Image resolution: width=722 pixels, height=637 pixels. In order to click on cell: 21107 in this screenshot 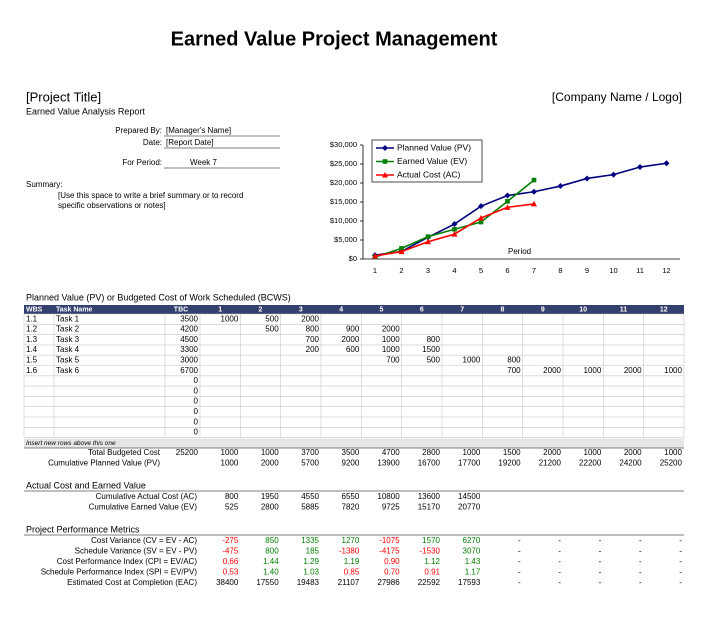, I will do `click(349, 582)`.